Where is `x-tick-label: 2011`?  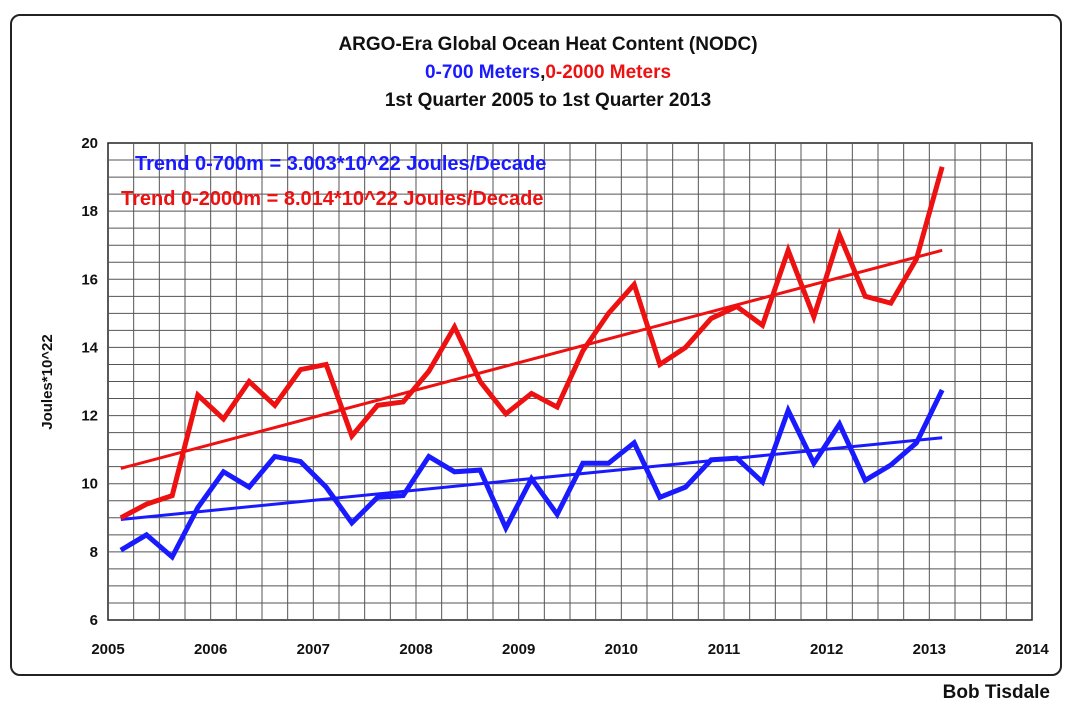 x-tick-label: 2011 is located at coordinates (724, 649).